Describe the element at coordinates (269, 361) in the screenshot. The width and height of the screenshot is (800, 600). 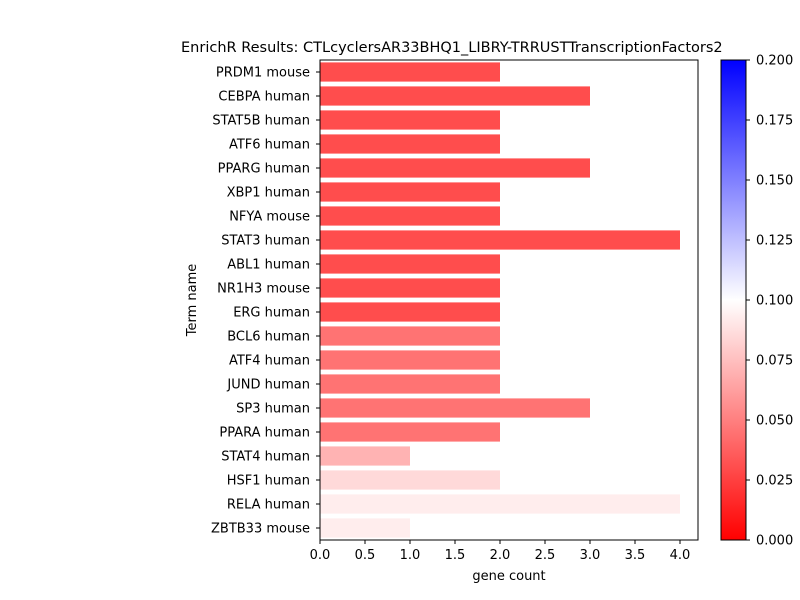
I see `category-label: ATF4 human` at that location.